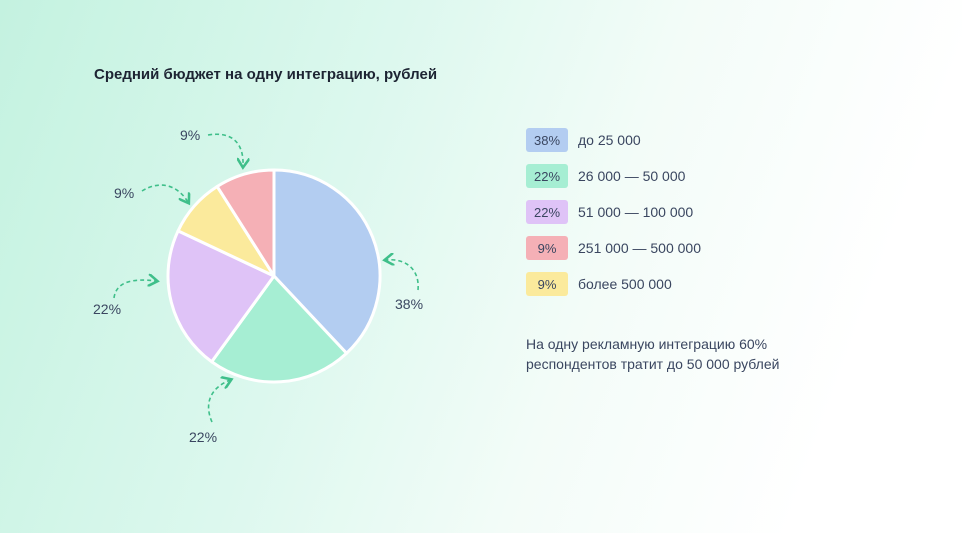  What do you see at coordinates (636, 212) in the screenshot?
I see `legend-label: 51 000 — 100 000` at bounding box center [636, 212].